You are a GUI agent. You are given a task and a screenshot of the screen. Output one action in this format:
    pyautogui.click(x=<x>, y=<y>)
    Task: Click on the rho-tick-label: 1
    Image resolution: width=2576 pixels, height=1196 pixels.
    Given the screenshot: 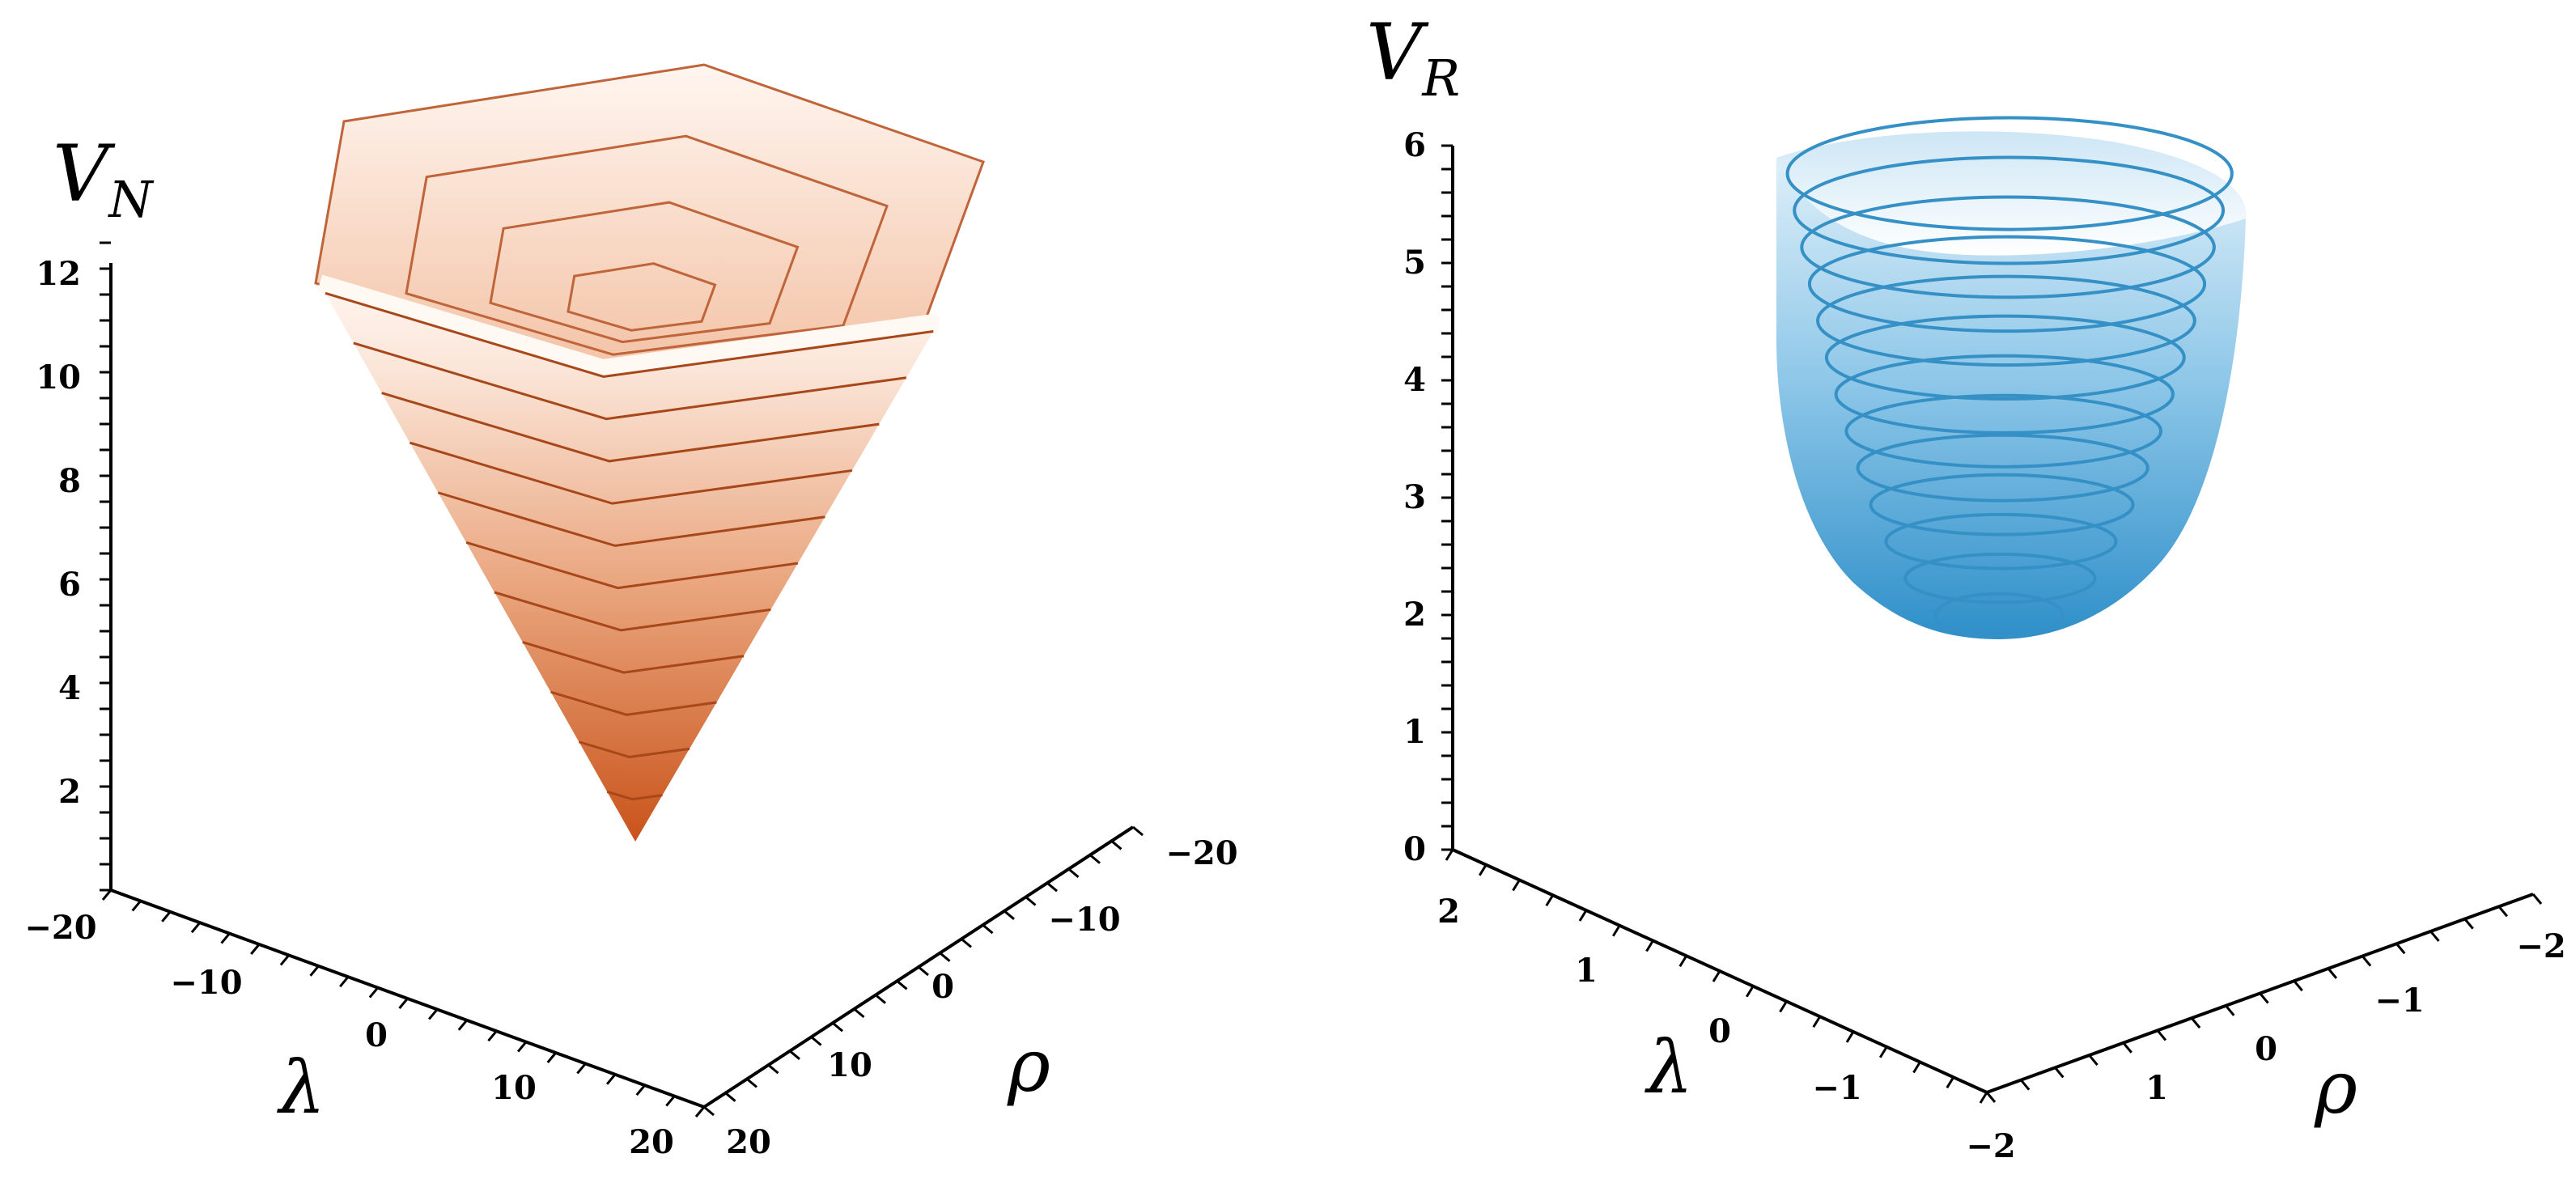 What is the action you would take?
    pyautogui.click(x=2156, y=1088)
    